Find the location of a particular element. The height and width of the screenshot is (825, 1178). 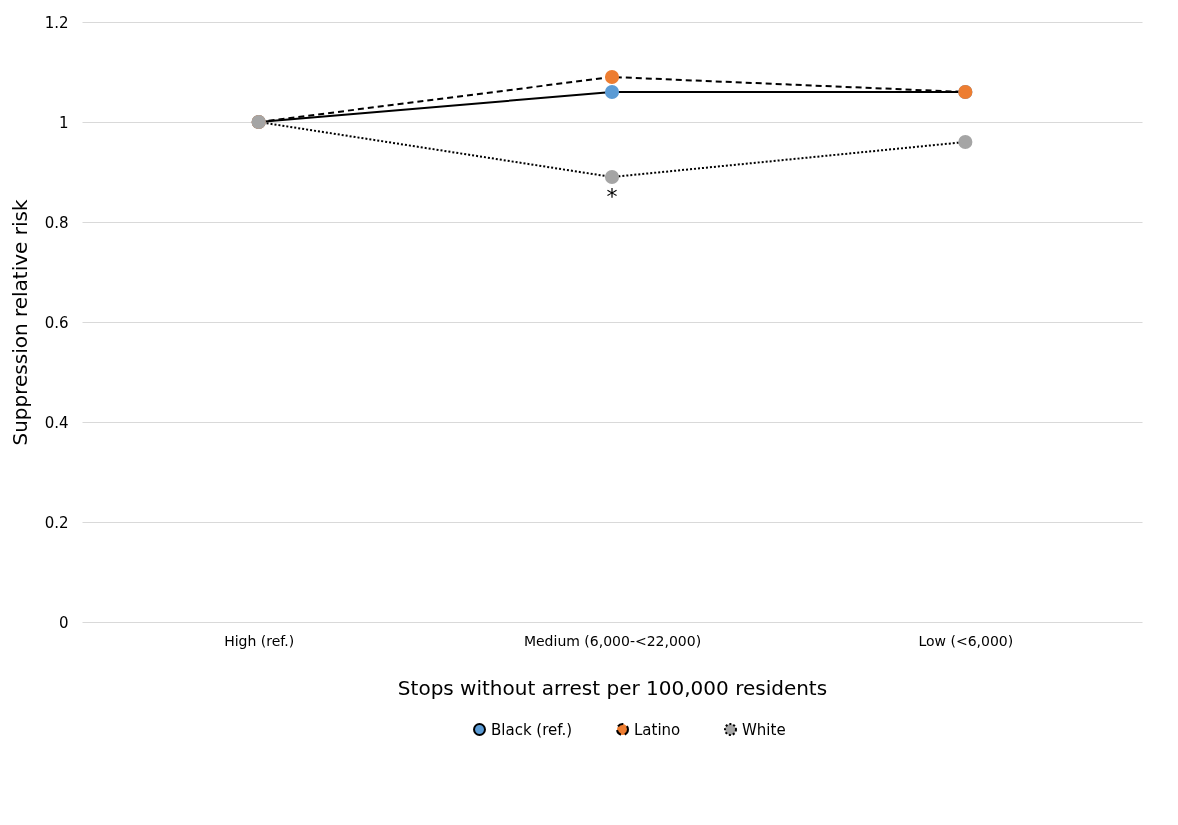

y-tick-label: 0.6 is located at coordinates (56, 322).